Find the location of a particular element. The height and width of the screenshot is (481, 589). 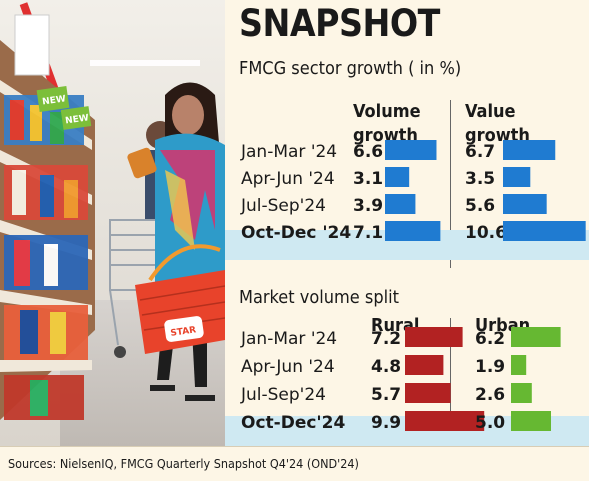

column-header-volume-line1: Volume is located at coordinates (387, 111).